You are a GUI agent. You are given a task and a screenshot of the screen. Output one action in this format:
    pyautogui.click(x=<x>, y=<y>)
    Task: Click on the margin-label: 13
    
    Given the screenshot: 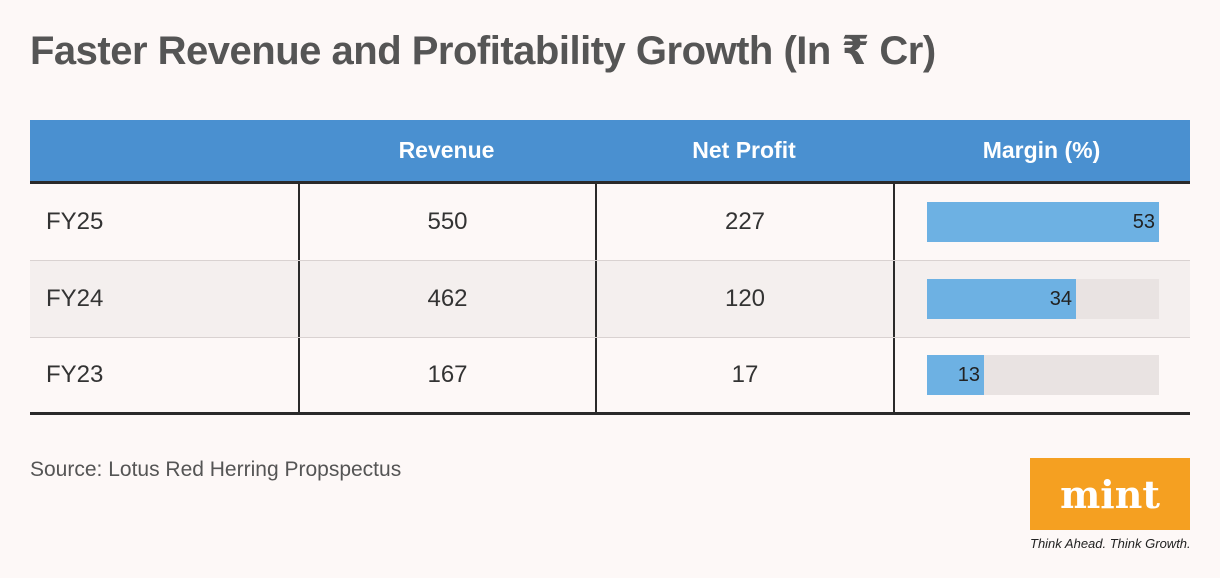 What is the action you would take?
    pyautogui.click(x=968, y=375)
    